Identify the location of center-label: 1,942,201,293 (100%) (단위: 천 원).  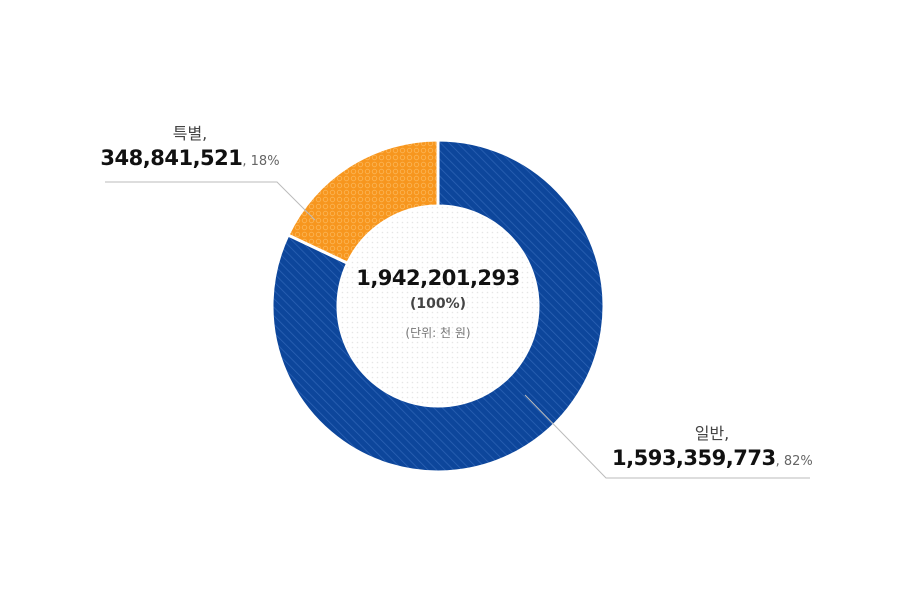
(438, 303).